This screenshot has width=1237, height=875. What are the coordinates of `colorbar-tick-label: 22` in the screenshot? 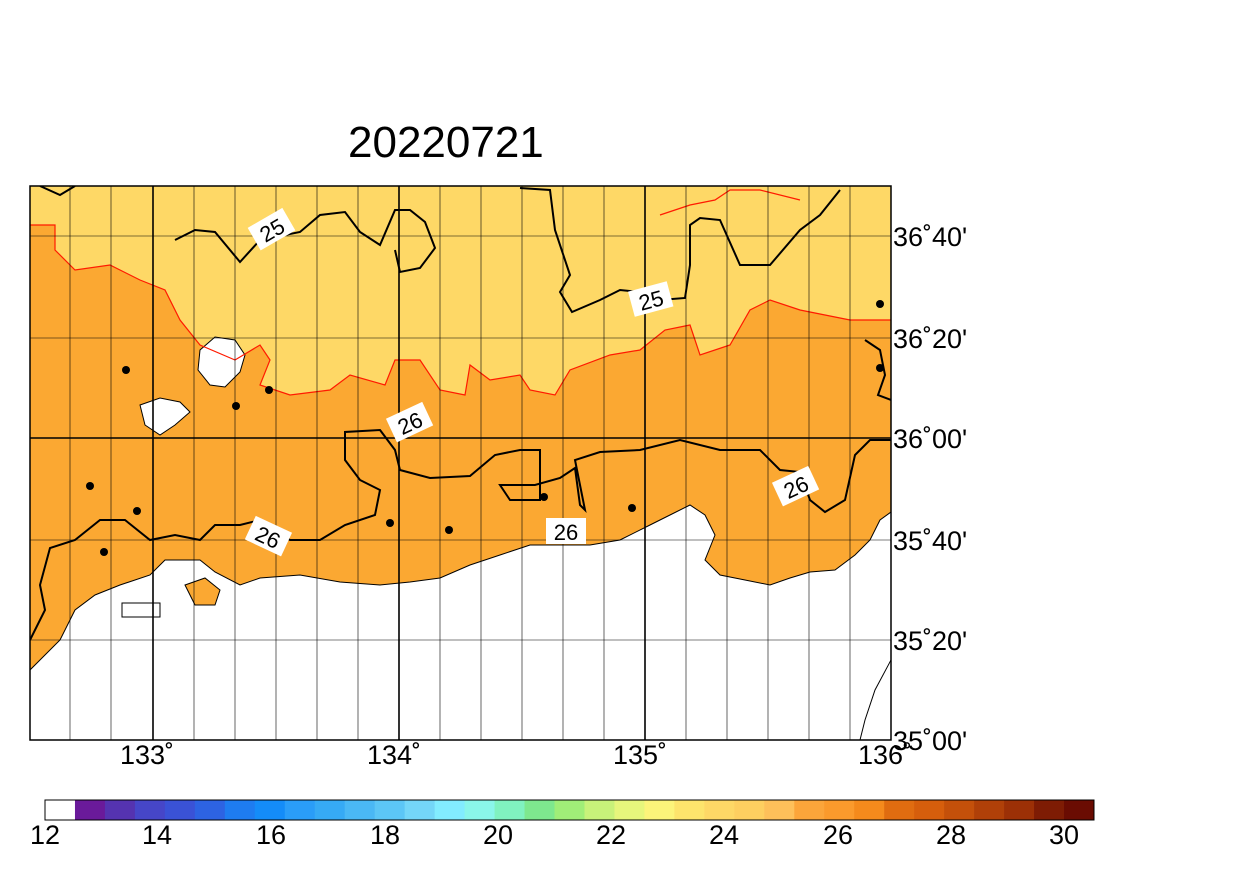 It's located at (611, 835).